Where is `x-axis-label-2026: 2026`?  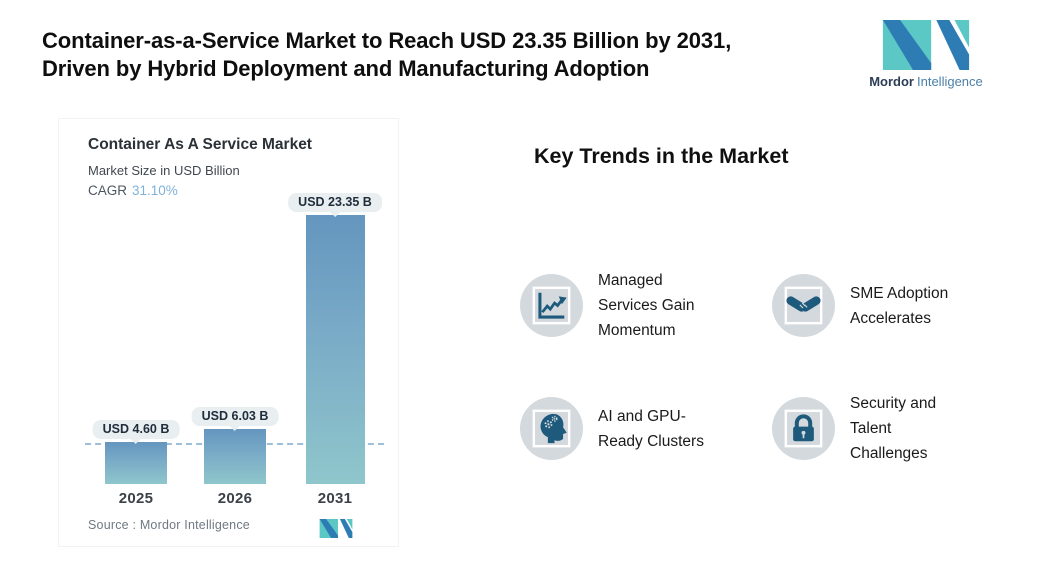 x-axis-label-2026: 2026 is located at coordinates (235, 498).